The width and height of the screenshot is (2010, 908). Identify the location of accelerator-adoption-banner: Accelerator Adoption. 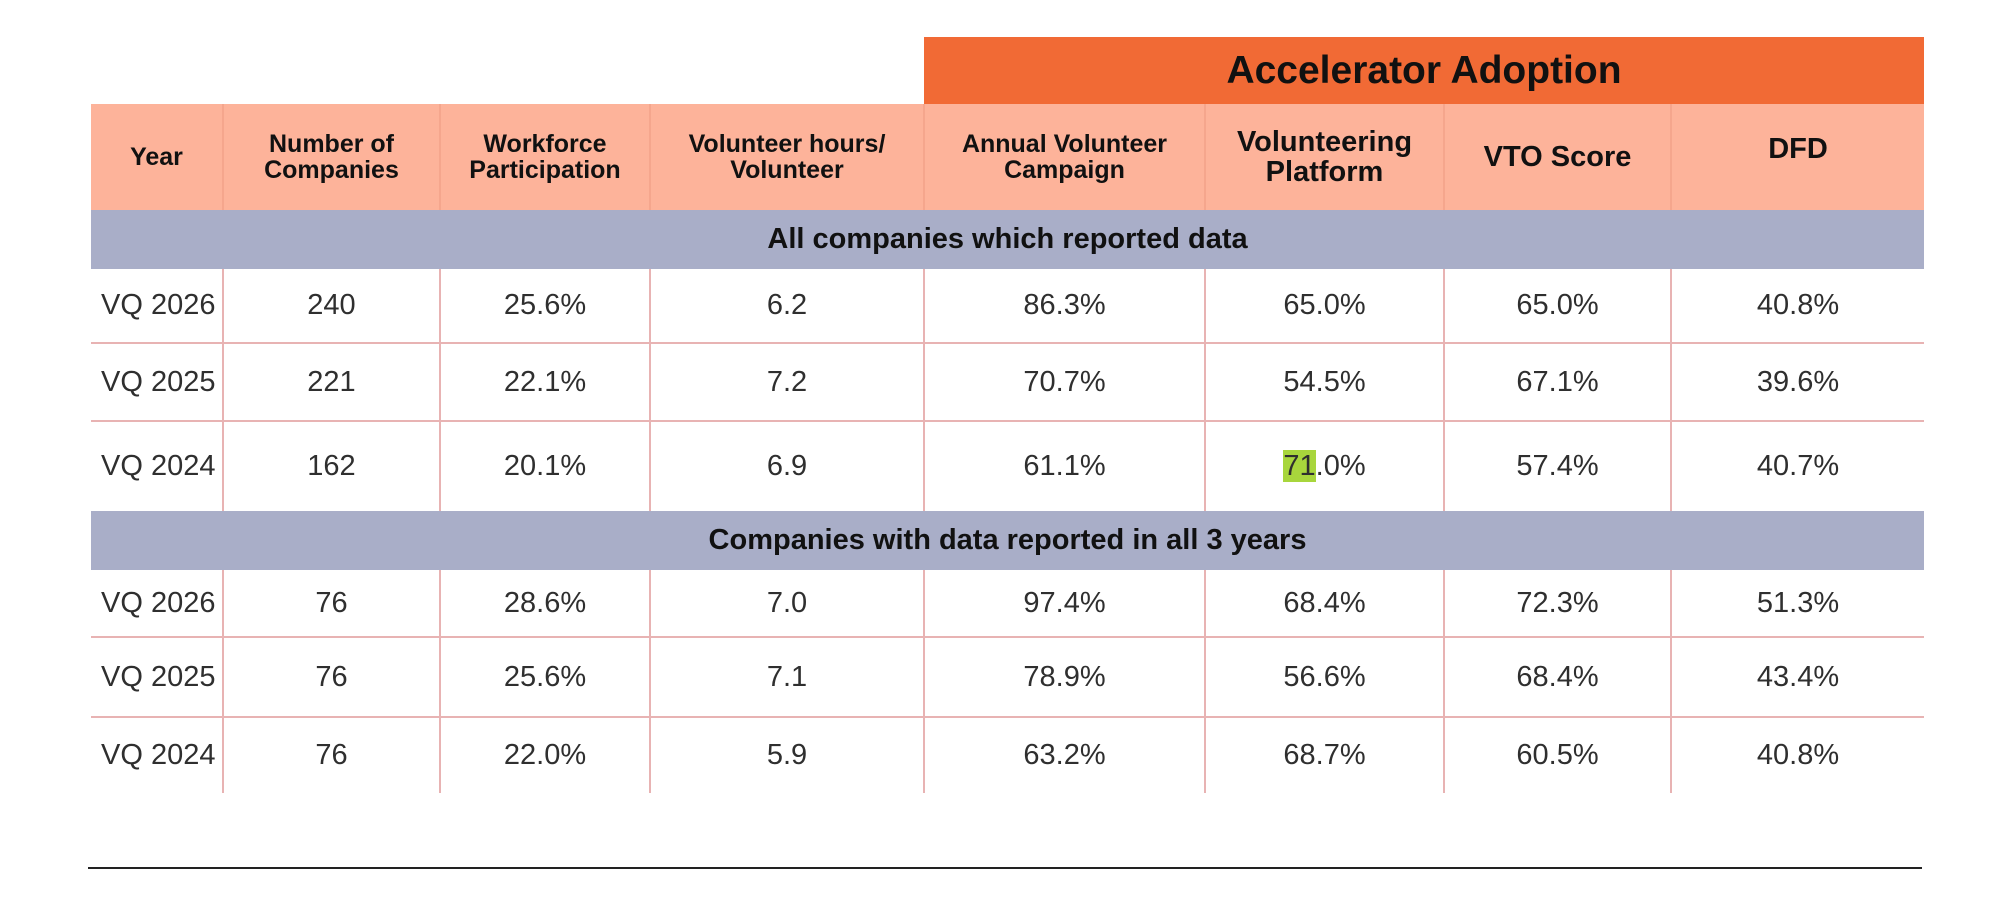
(1424, 70).